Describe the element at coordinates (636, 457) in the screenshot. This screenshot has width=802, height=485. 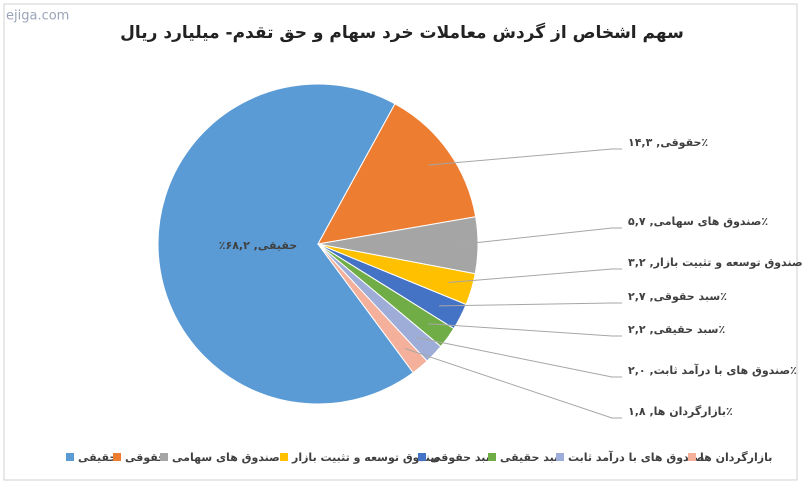
I see `legend-label: صندوق های با درآمد ثابت` at that location.